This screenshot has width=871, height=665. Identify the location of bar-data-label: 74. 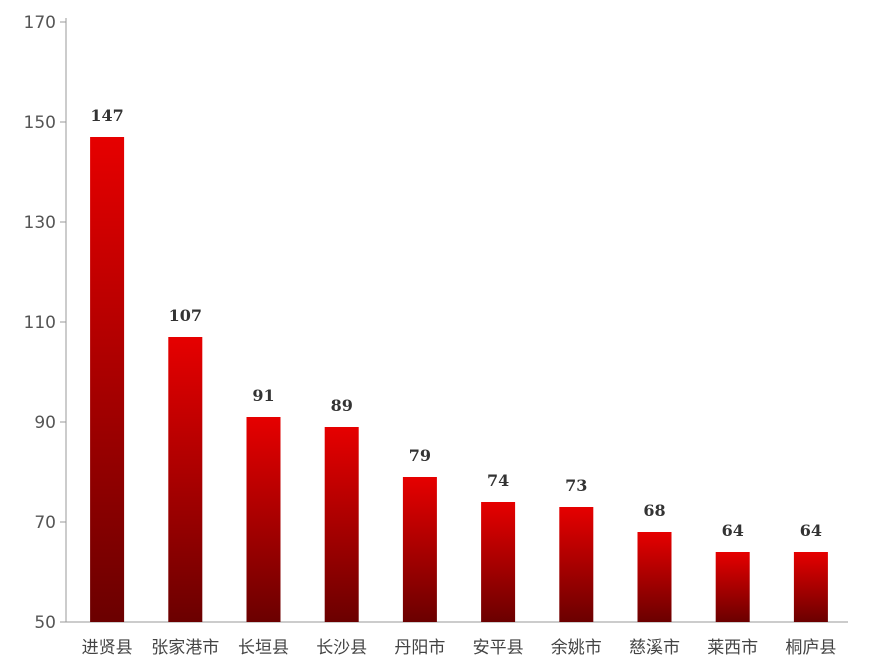
(498, 480).